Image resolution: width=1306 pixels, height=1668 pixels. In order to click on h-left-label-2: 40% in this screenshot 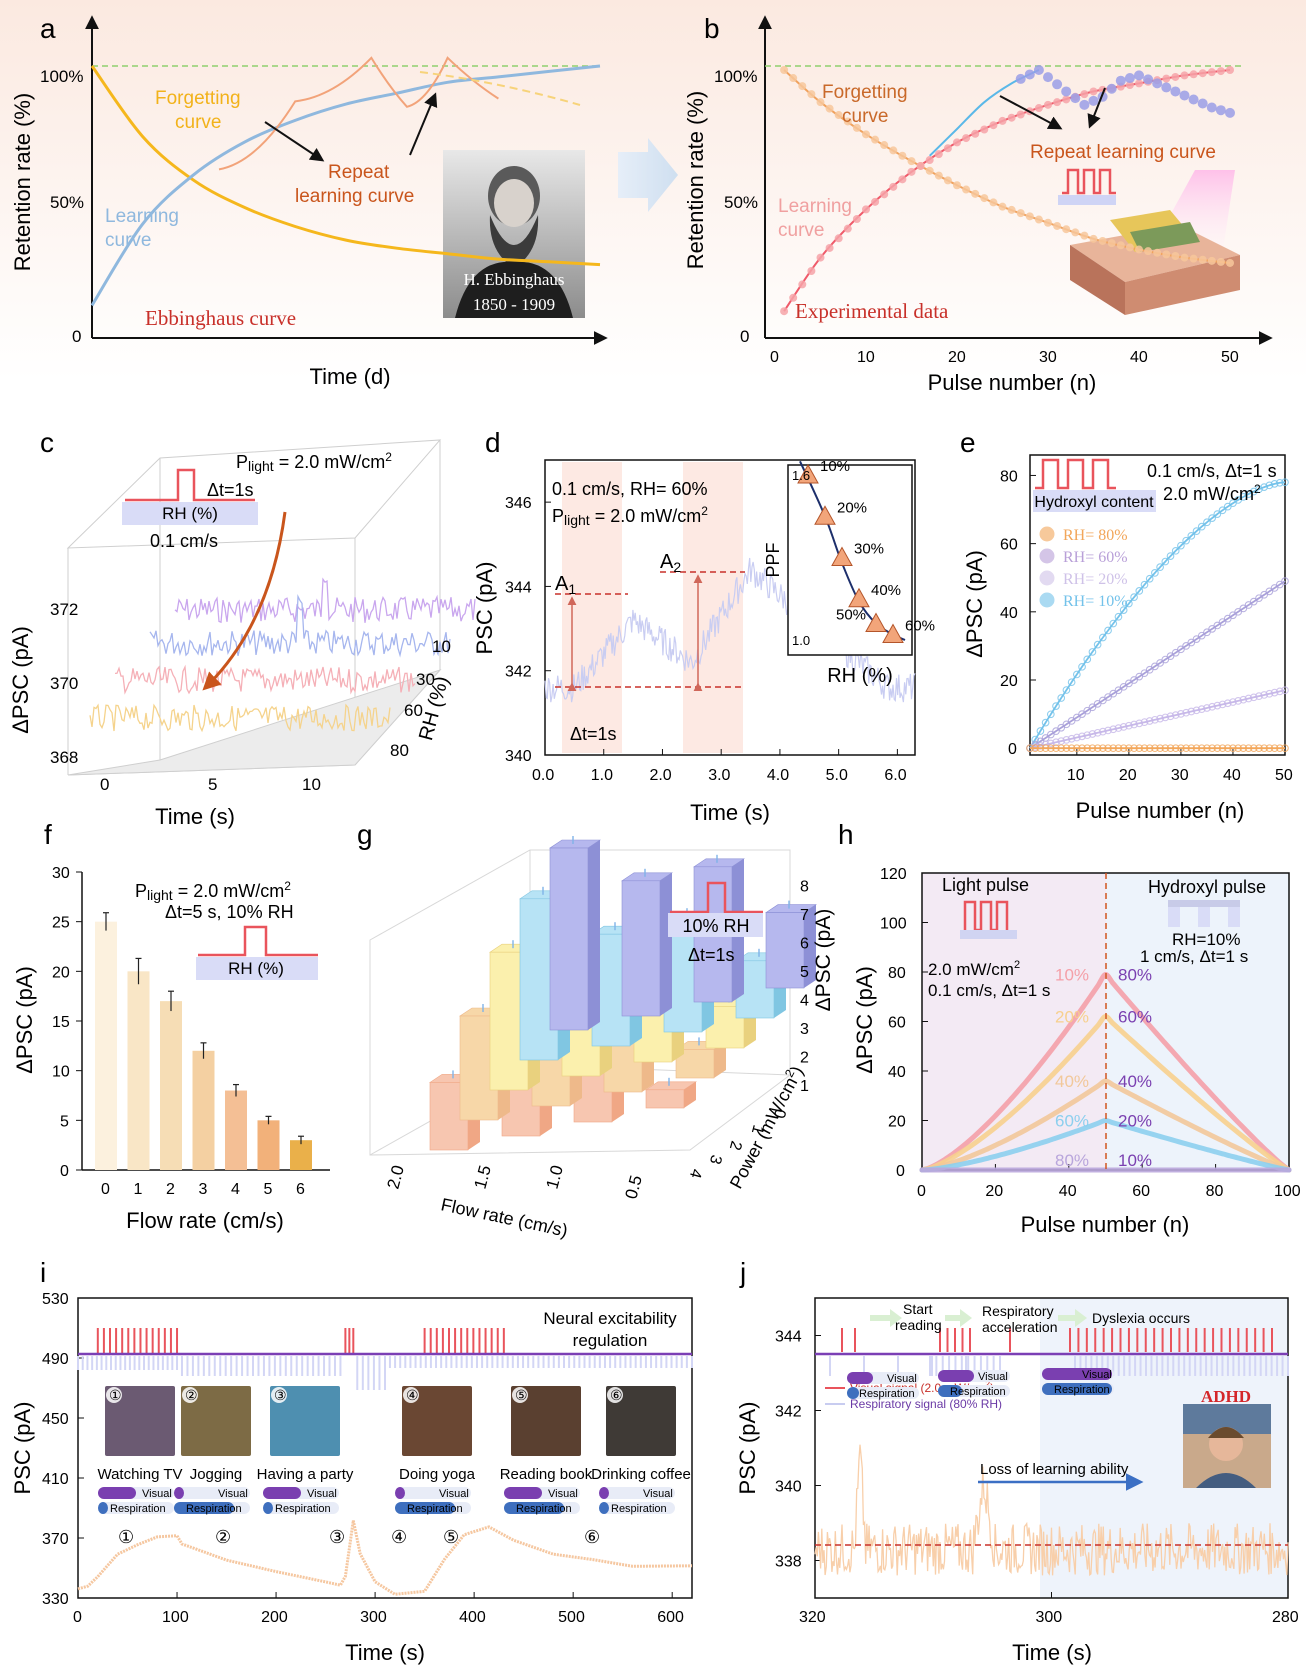, I will do `click(1072, 1081)`.